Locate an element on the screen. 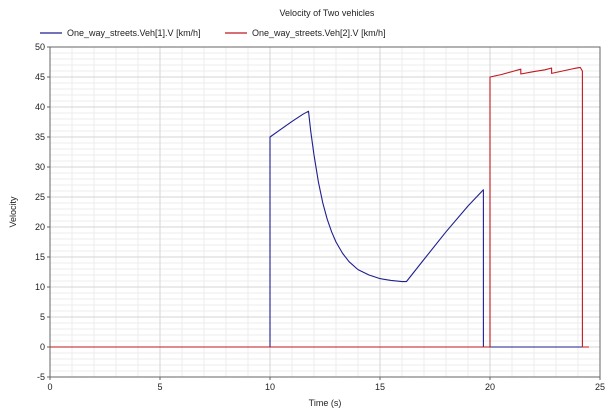 Image resolution: width=614 pixels, height=412 pixels. legend-label-1: One_way_streets.Veh[1].V [km/h] is located at coordinates (134, 33).